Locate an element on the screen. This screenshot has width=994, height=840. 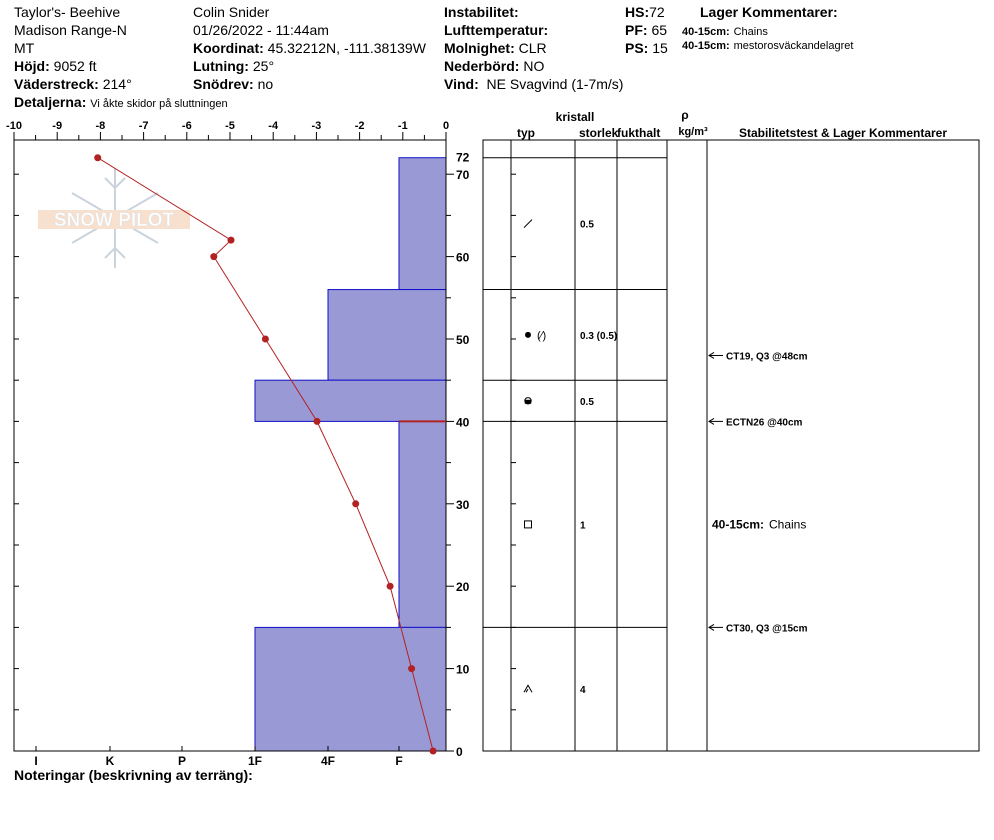
stability-header: Stabilitetstest & Lager Kommentarer is located at coordinates (843, 133).